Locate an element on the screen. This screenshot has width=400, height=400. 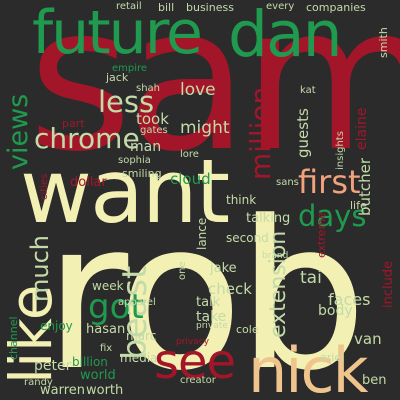
word-van: van is located at coordinates (368, 339).